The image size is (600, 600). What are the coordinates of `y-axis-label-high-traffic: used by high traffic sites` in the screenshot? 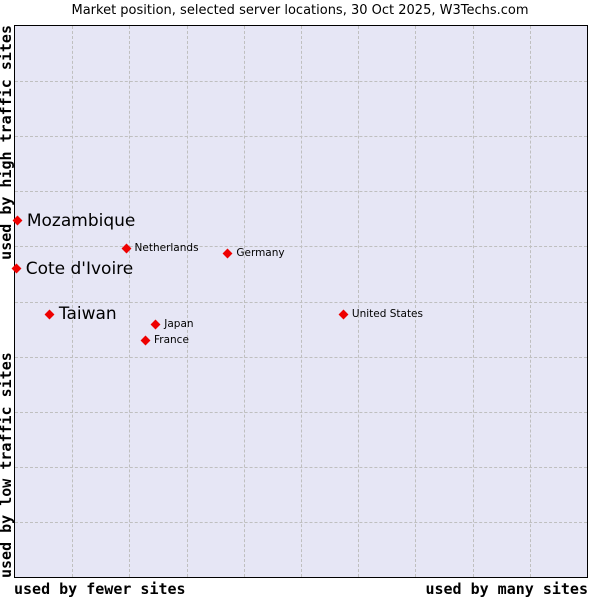 It's located at (7, 142).